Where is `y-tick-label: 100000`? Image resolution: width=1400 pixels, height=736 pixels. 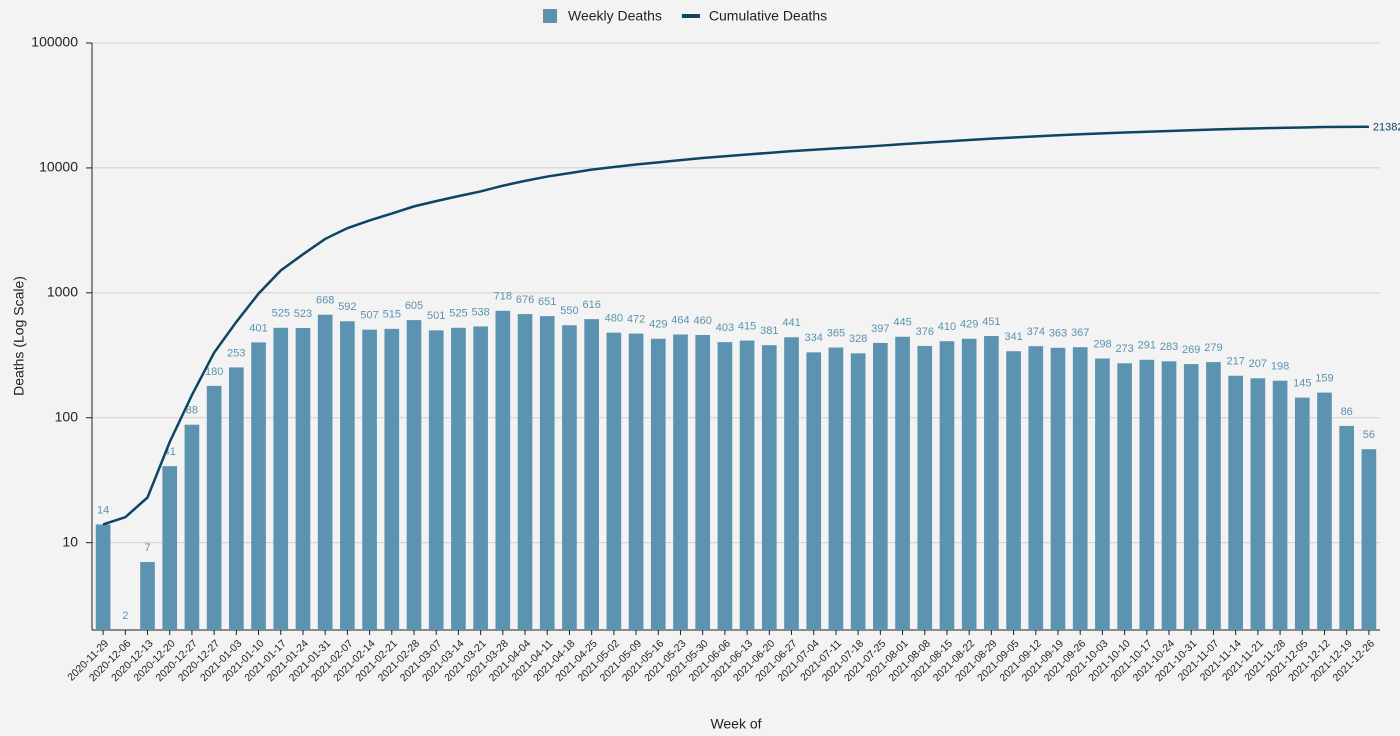 y-tick-label: 100000 is located at coordinates (54, 42).